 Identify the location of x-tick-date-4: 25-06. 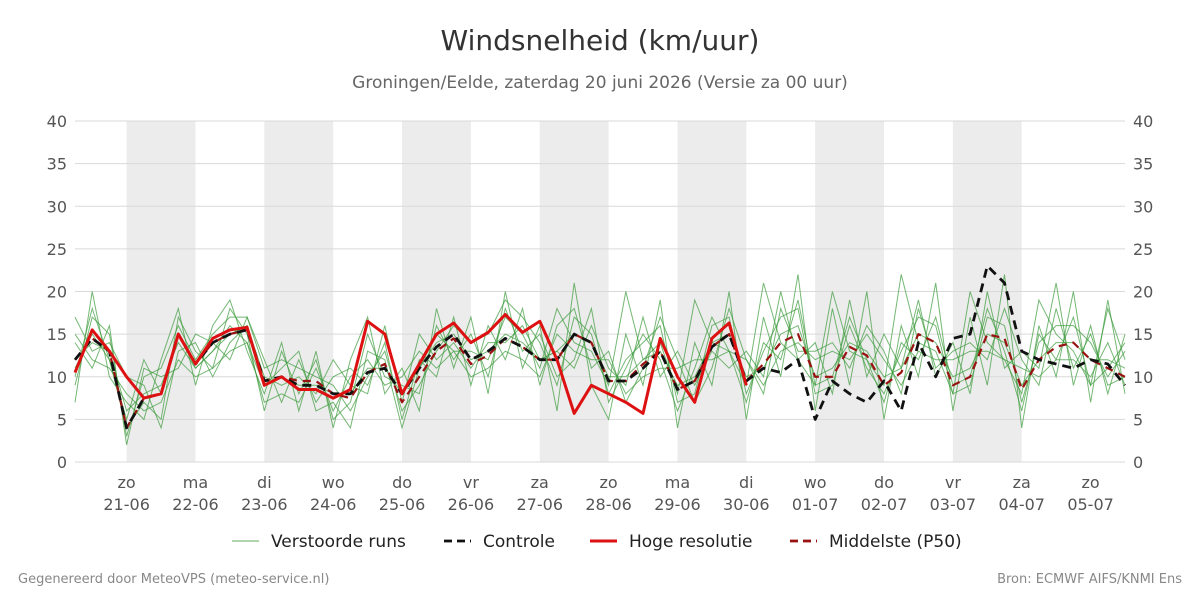
(402, 504).